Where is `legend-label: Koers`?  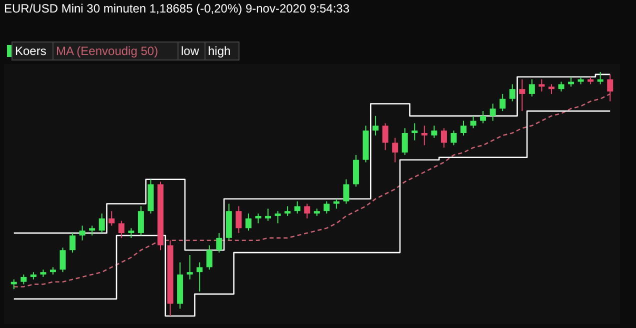
legend-label: Koers is located at coordinates (30, 51).